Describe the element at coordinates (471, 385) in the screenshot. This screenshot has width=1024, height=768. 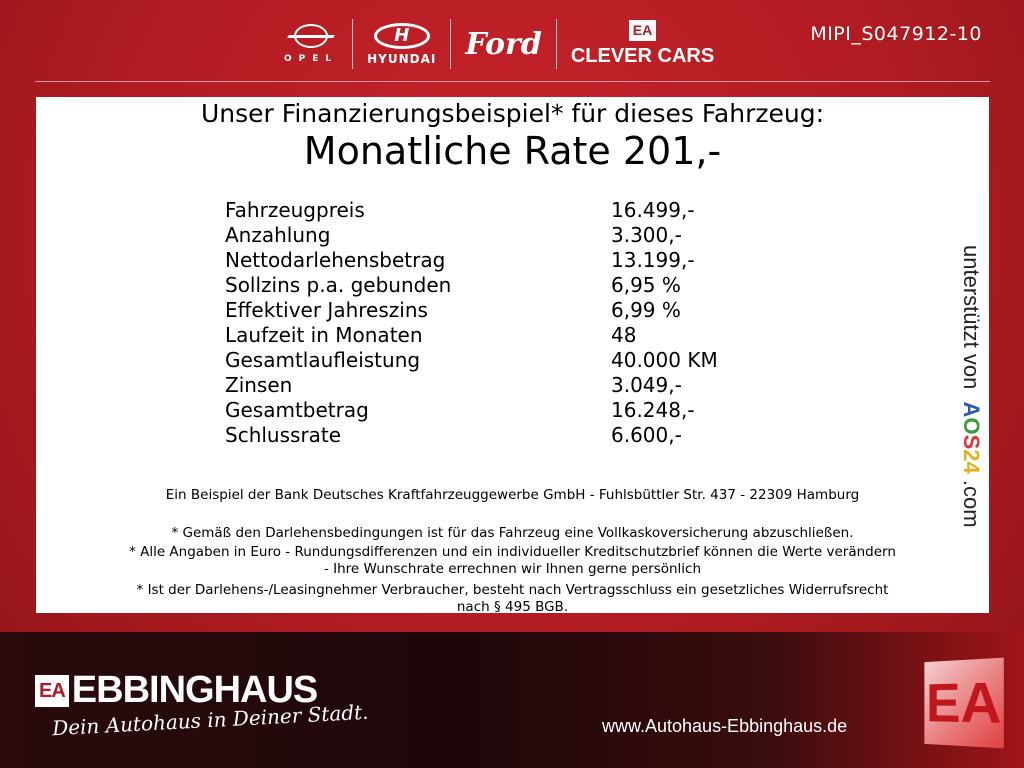
I see `table-row: Zinsen 3.049,-` at that location.